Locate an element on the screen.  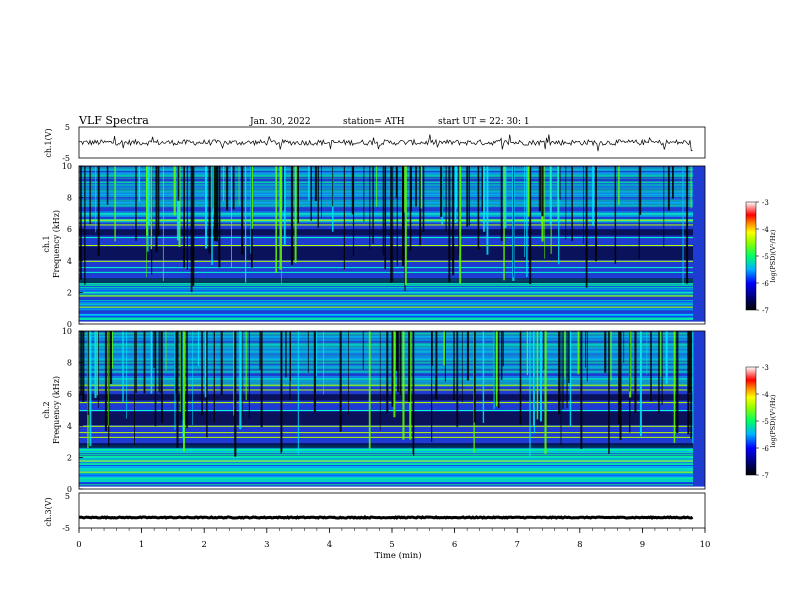
spec1-ylabel-channel: ch.1 is located at coordinates (46, 243).